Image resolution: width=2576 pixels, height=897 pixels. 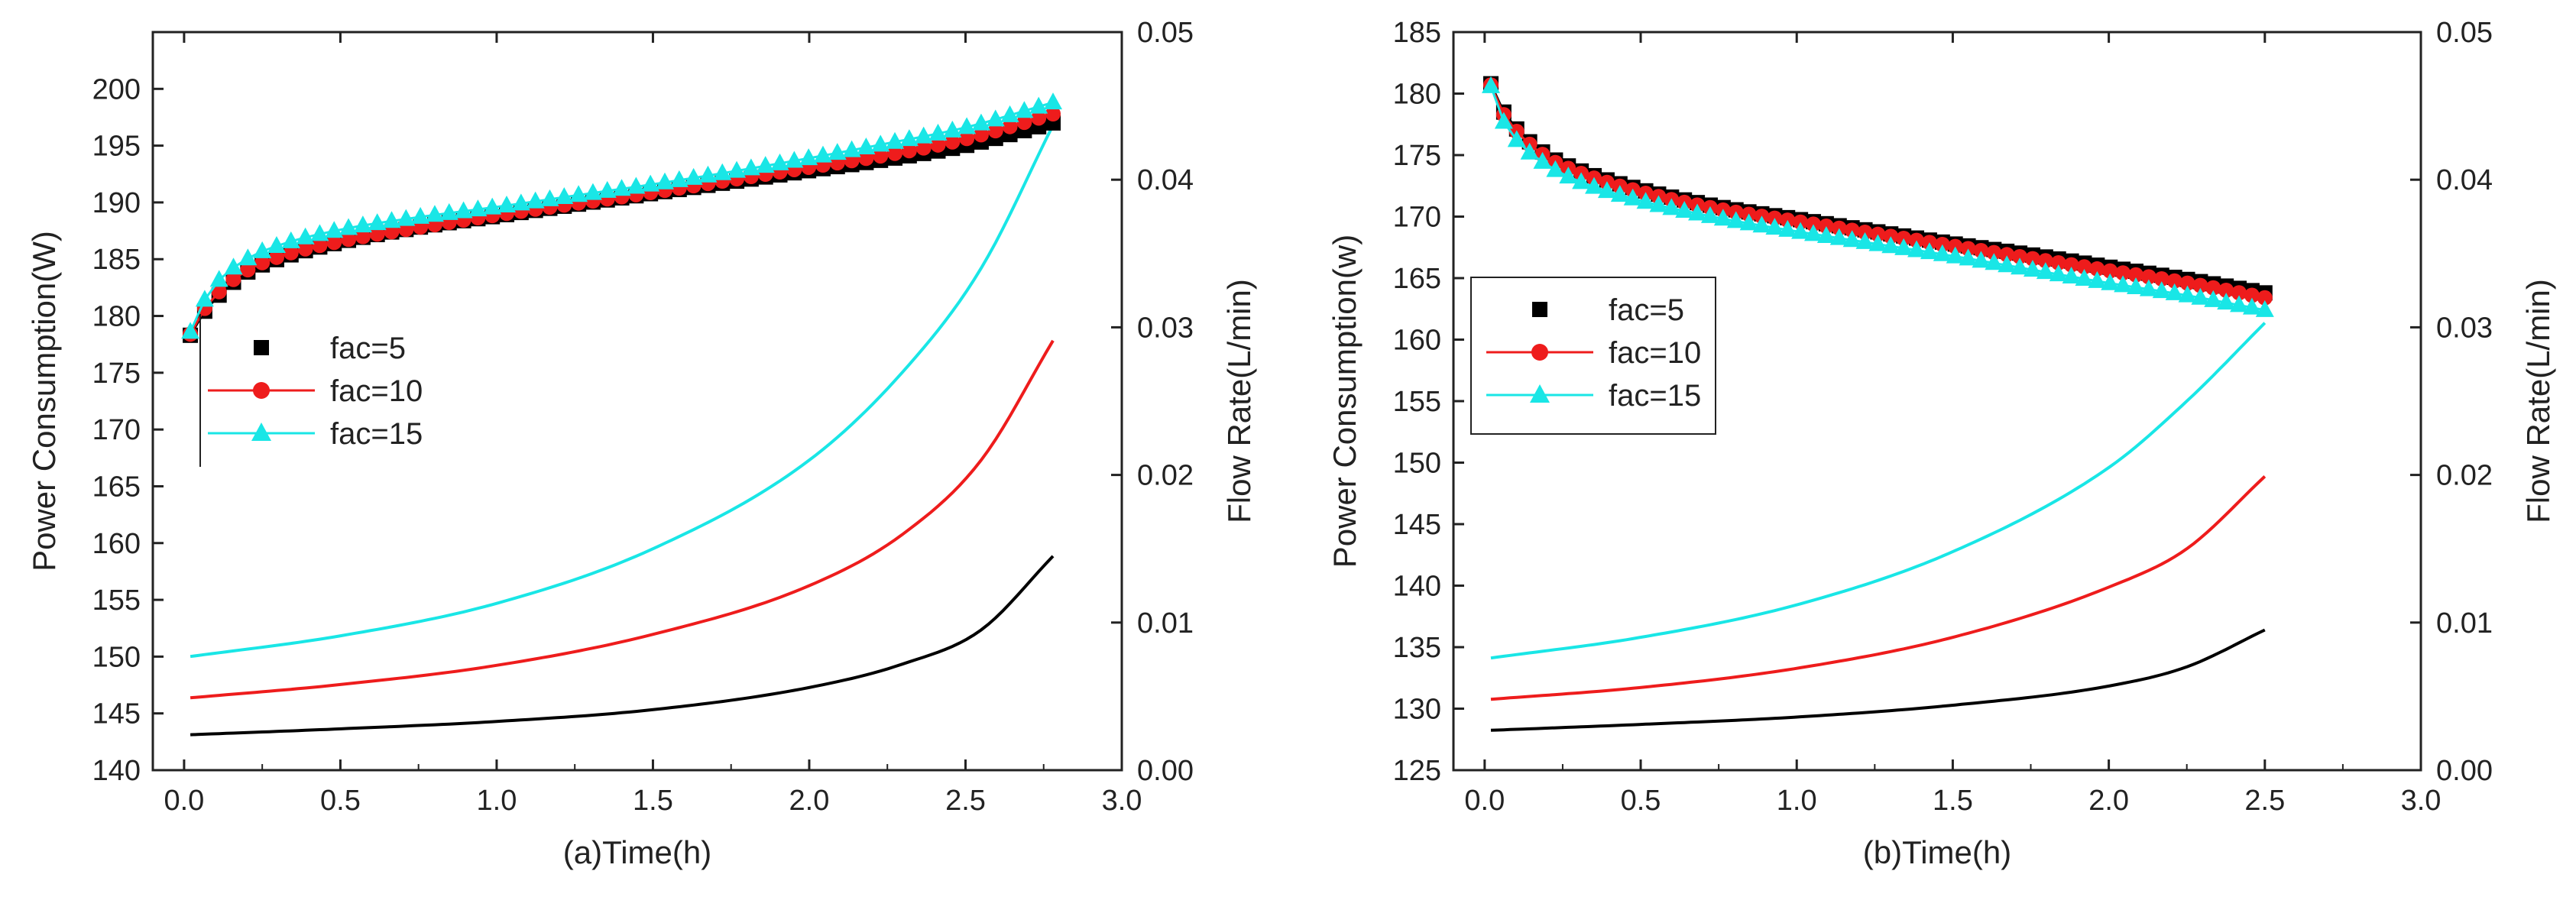 What do you see at coordinates (2464, 328) in the screenshot?
I see `y2-tick-label: 0.03` at bounding box center [2464, 328].